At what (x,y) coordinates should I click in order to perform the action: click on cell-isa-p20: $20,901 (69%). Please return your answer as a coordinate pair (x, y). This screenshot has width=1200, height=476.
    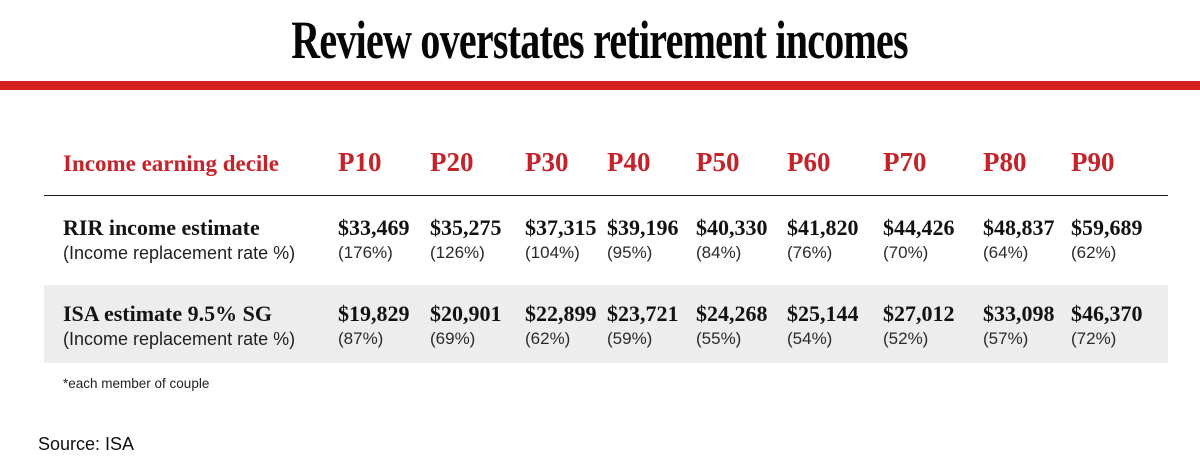
    Looking at the image, I should click on (477, 326).